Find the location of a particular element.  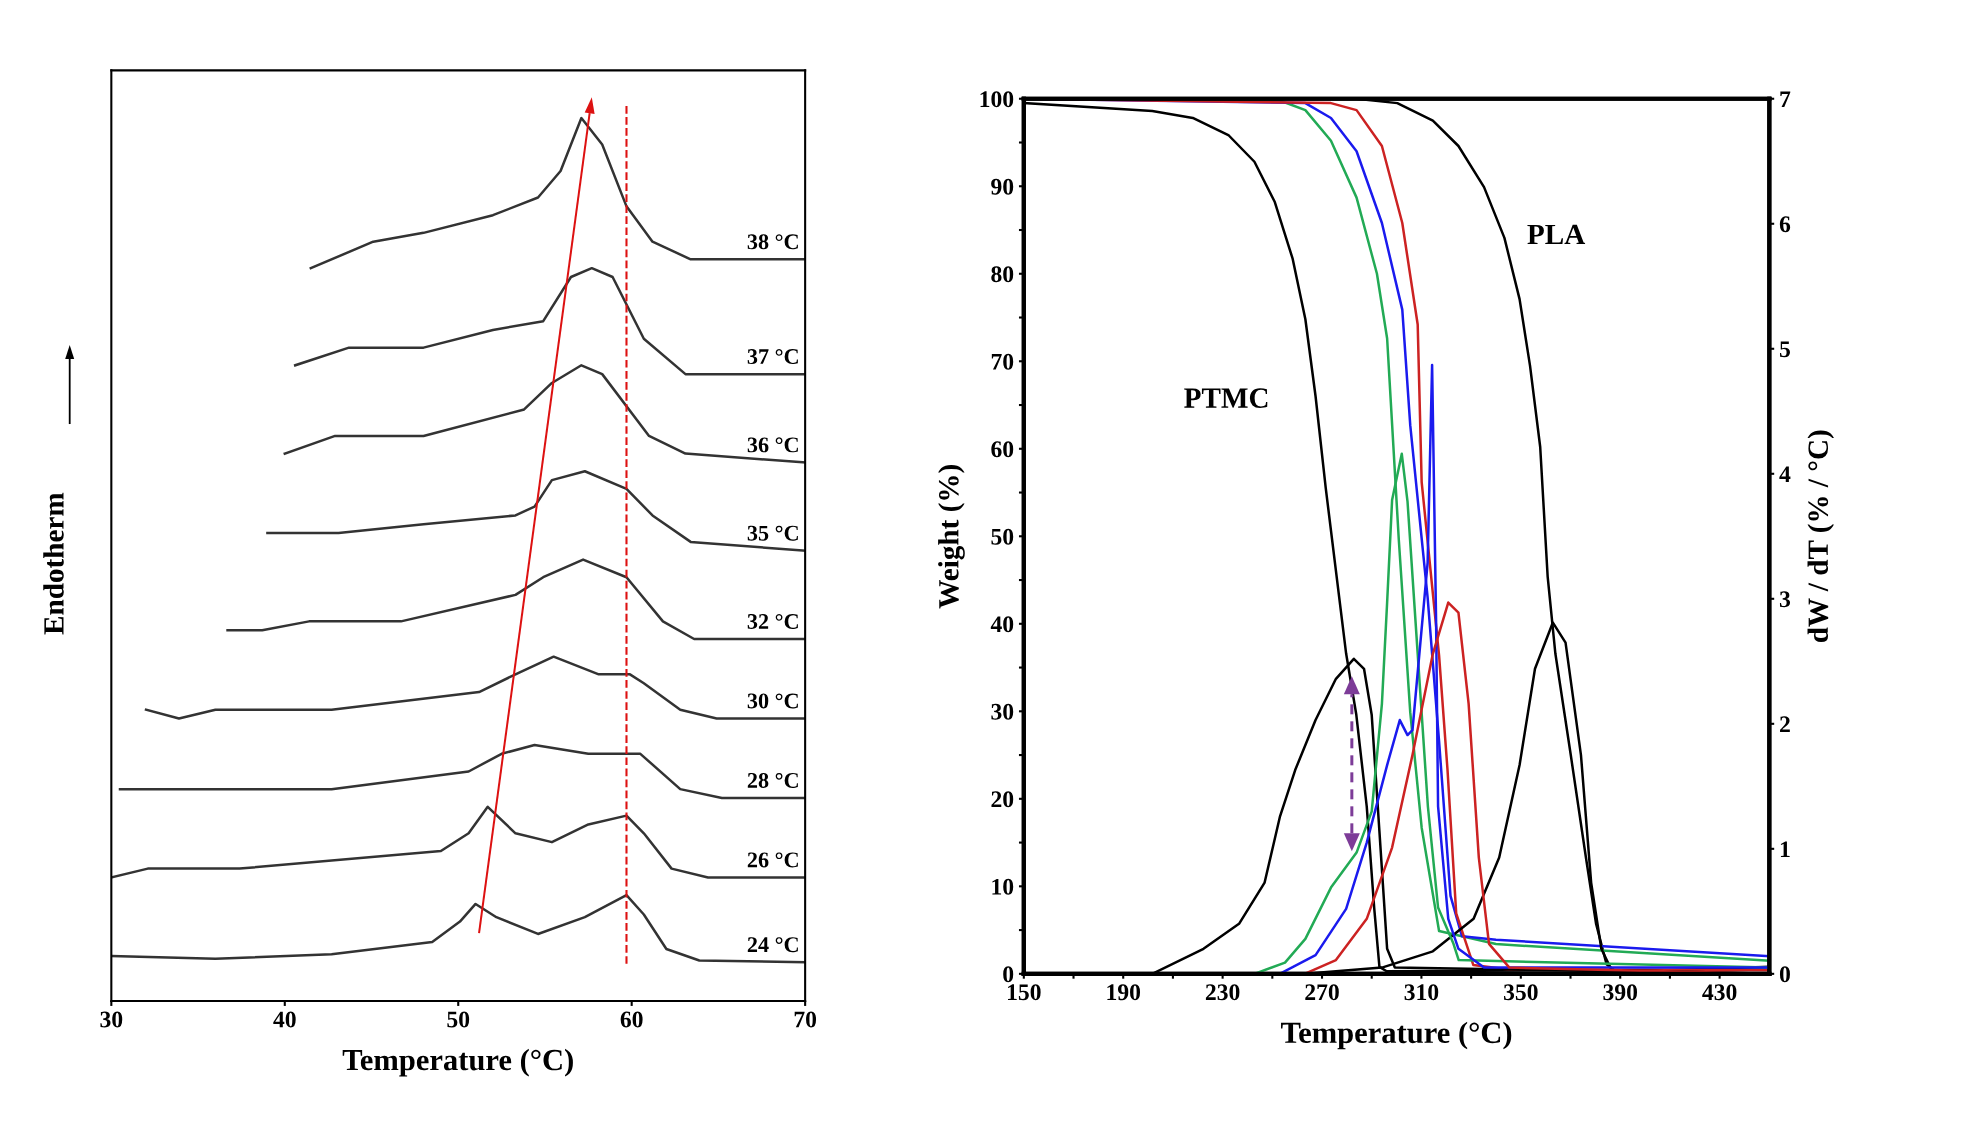

series-label: 36 °C is located at coordinates (772, 445).